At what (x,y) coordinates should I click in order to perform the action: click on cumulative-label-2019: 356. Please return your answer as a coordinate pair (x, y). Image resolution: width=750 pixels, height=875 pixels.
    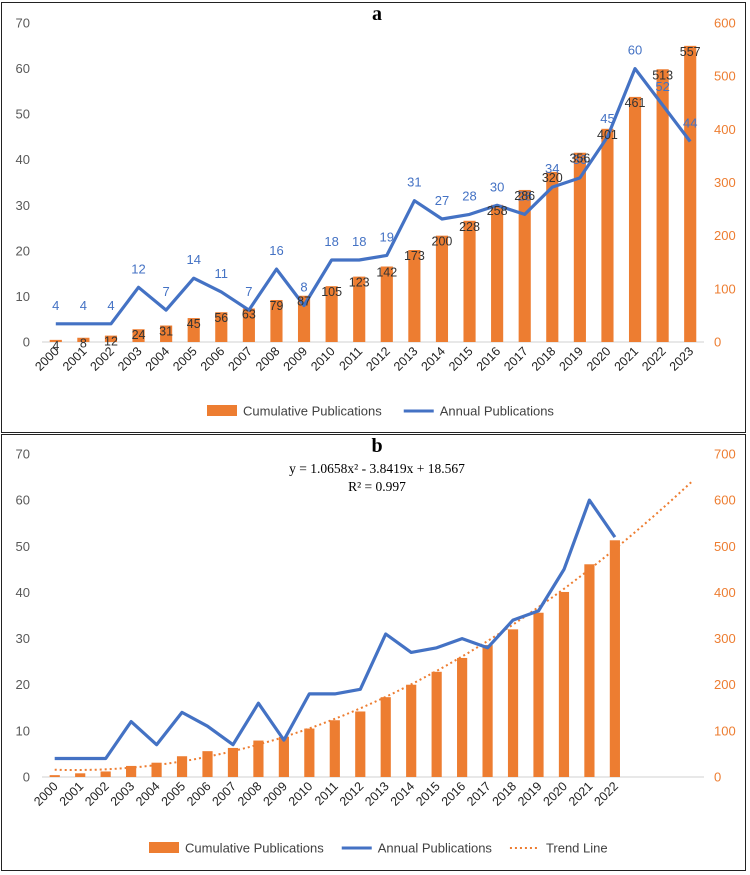
    Looking at the image, I should click on (579, 159).